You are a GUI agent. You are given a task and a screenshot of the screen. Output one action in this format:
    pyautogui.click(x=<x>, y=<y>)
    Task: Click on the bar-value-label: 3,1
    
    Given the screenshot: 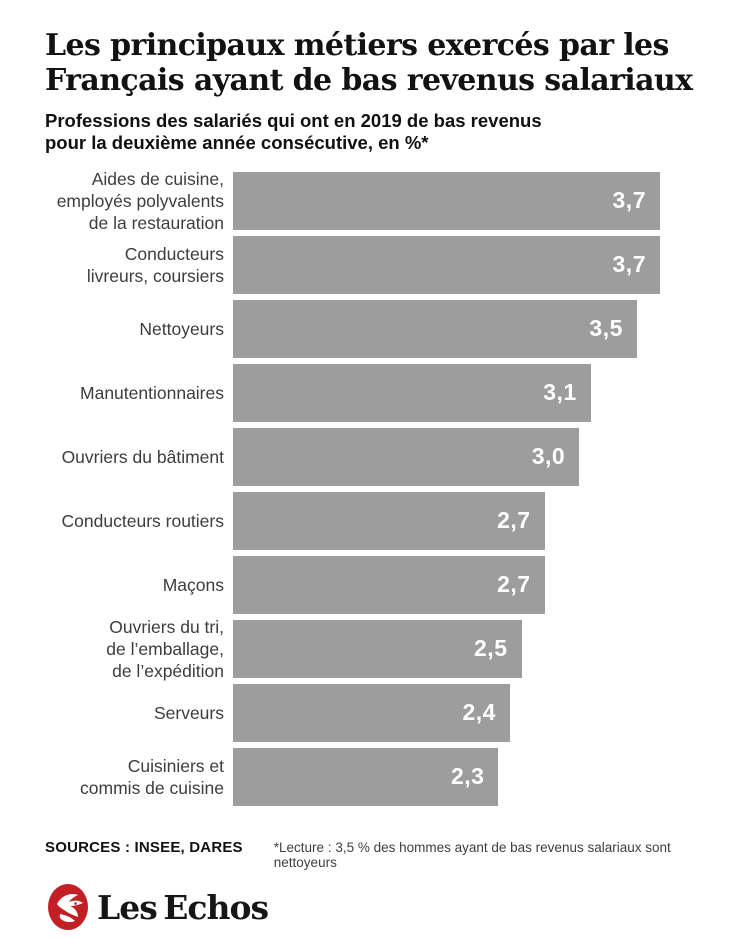 What is the action you would take?
    pyautogui.click(x=560, y=392)
    